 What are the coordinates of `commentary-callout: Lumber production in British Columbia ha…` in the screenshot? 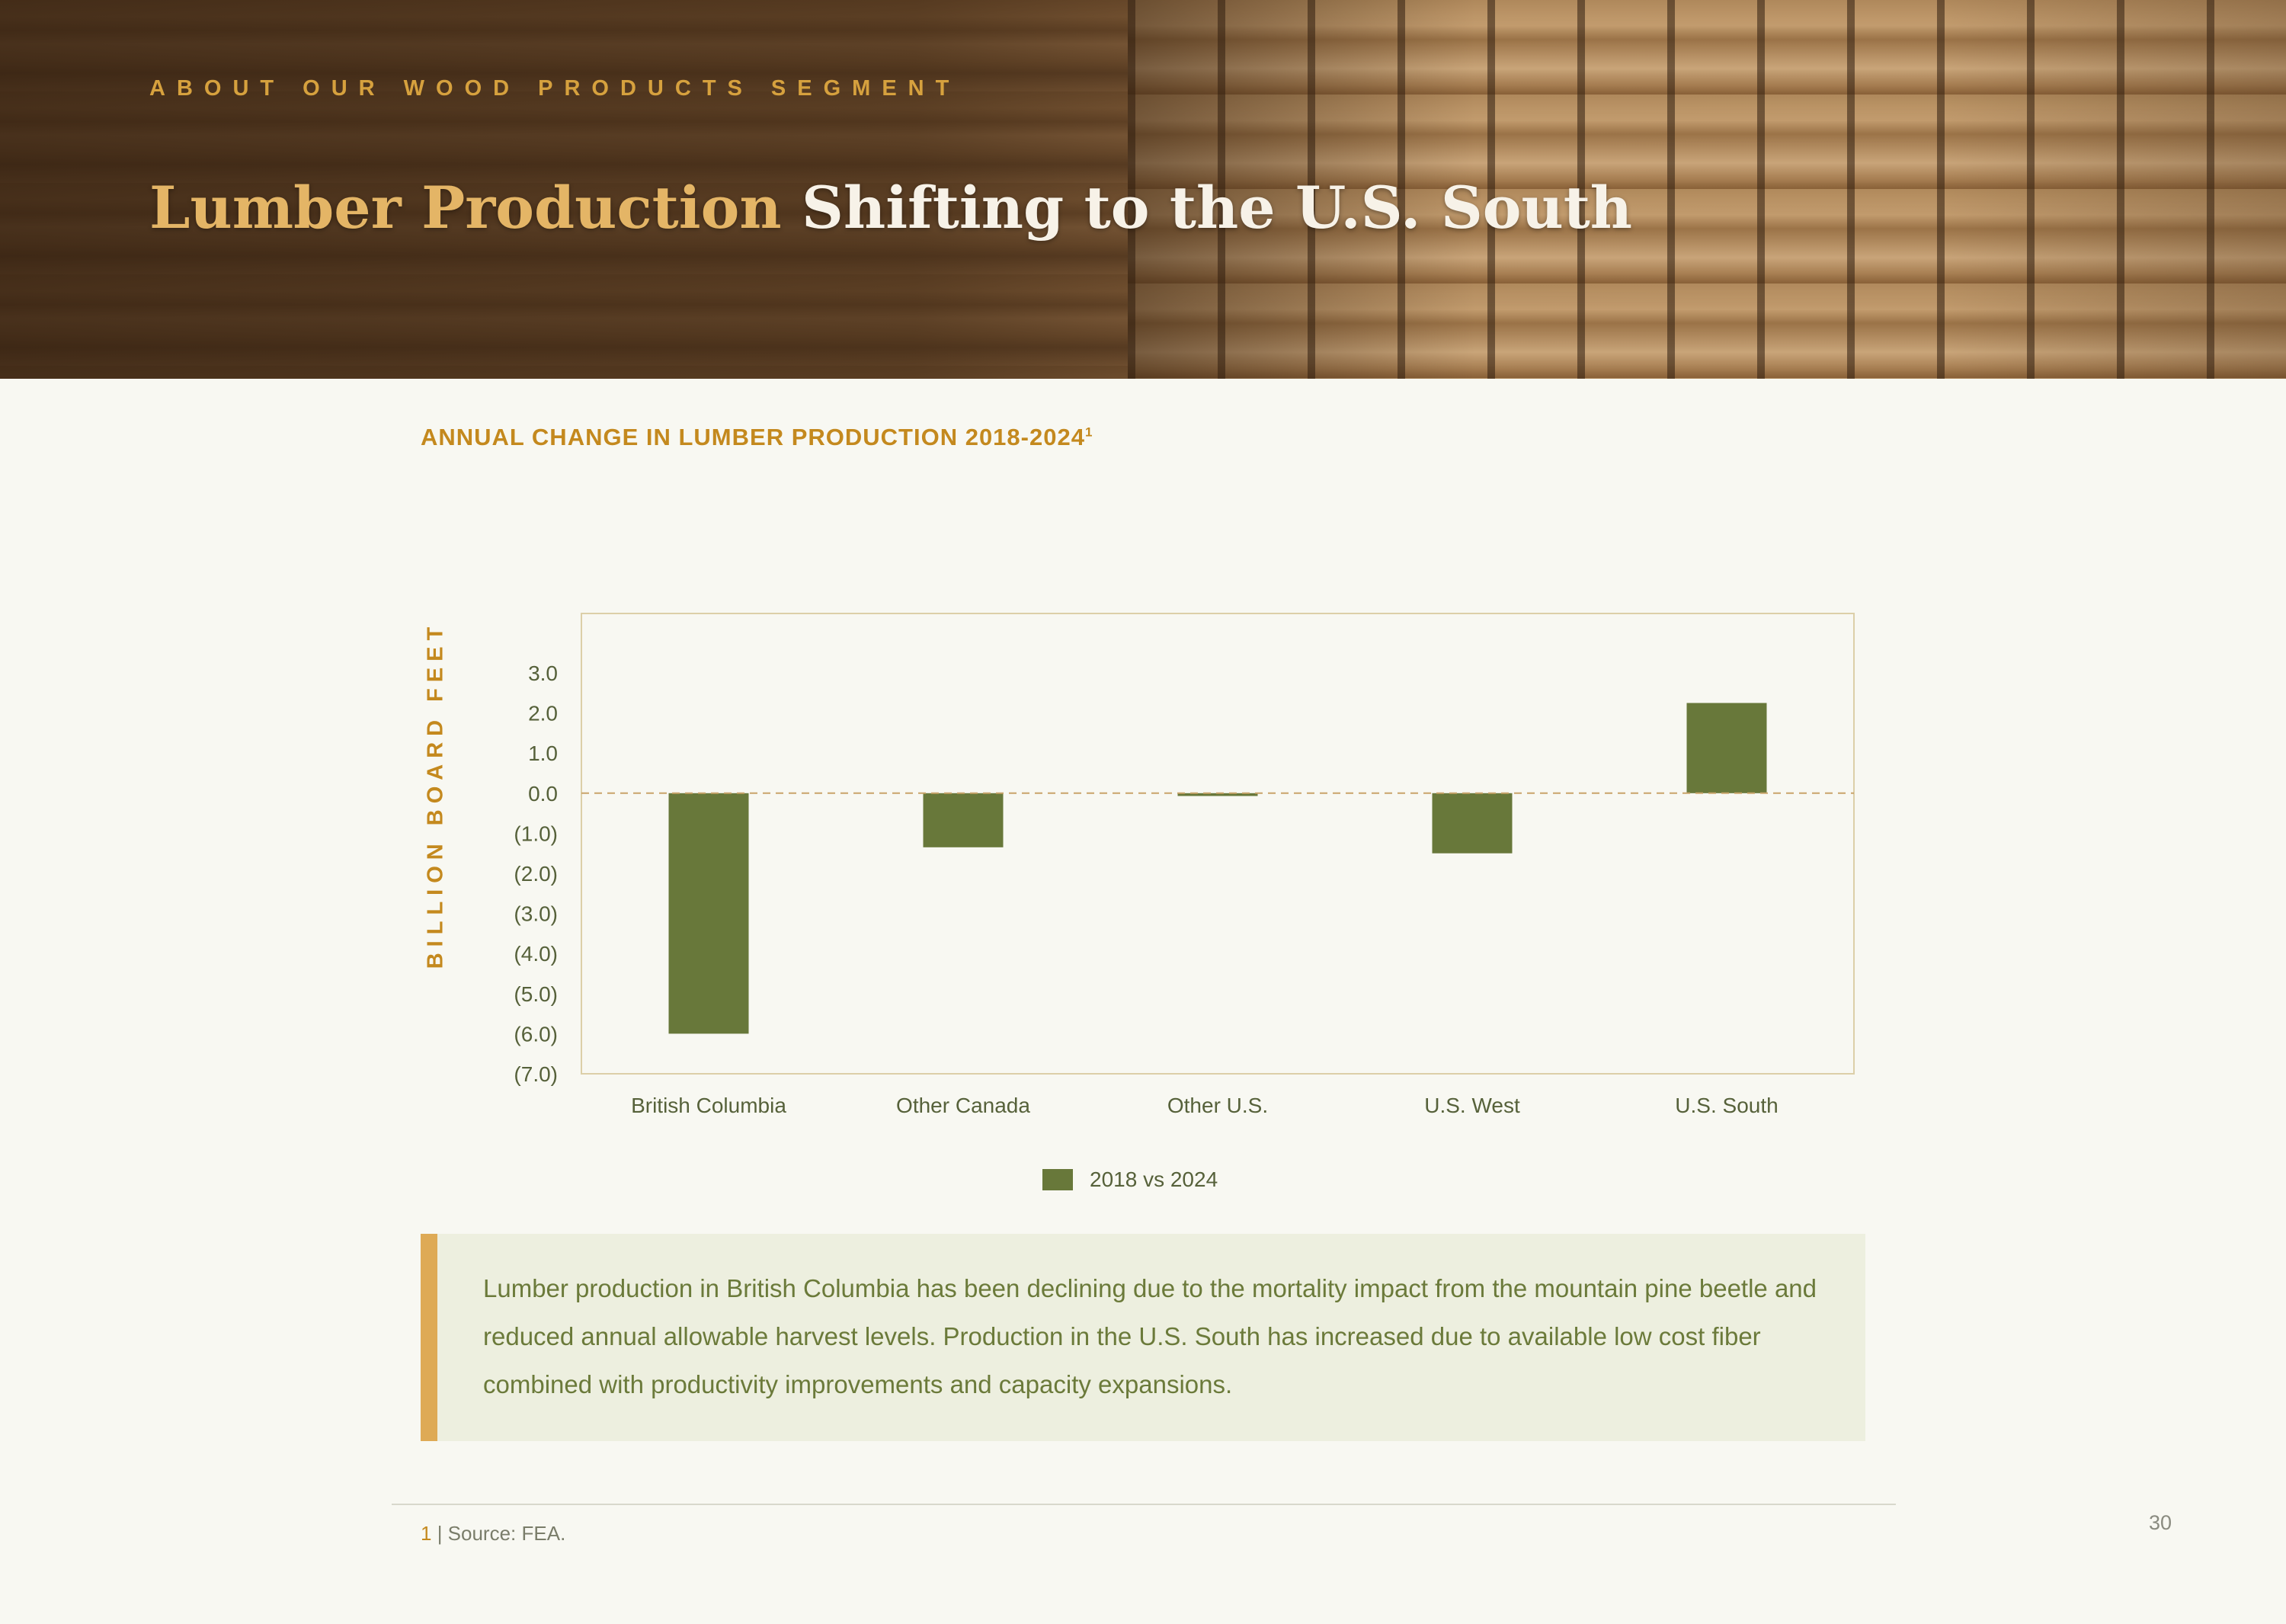 It's located at (1143, 1337).